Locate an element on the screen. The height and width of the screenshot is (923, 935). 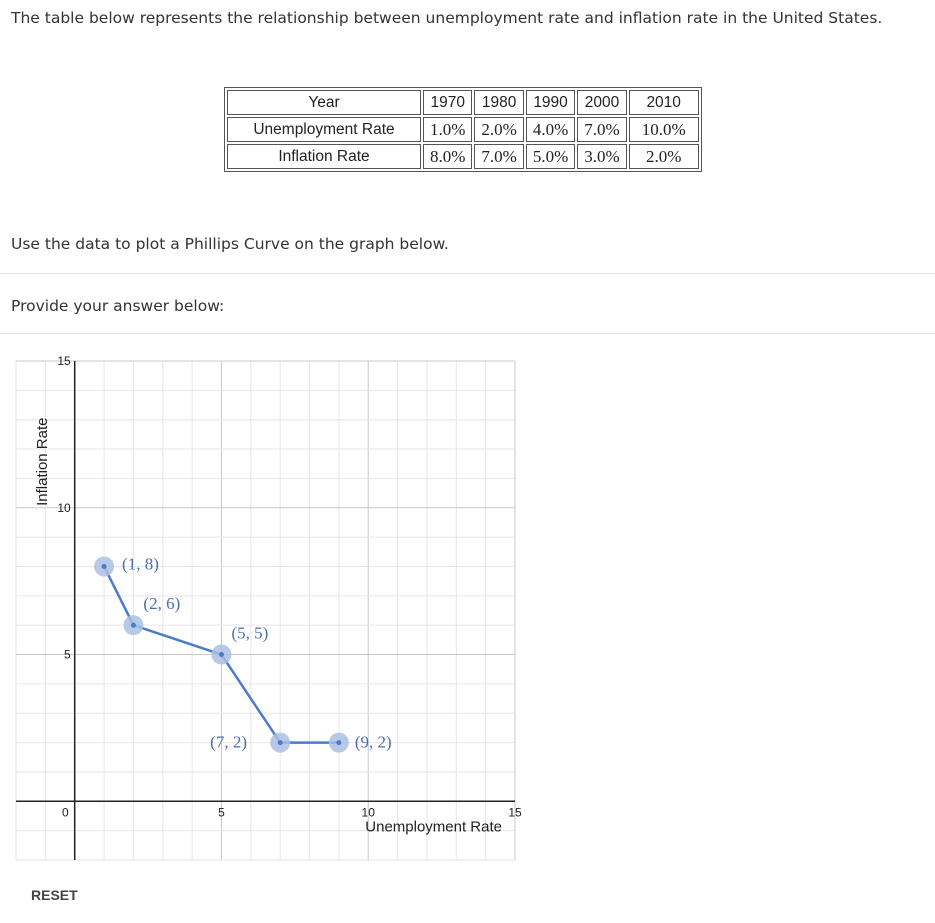
table-row-year: Year 1970 1980 1990 2000 2010 is located at coordinates (463, 102).